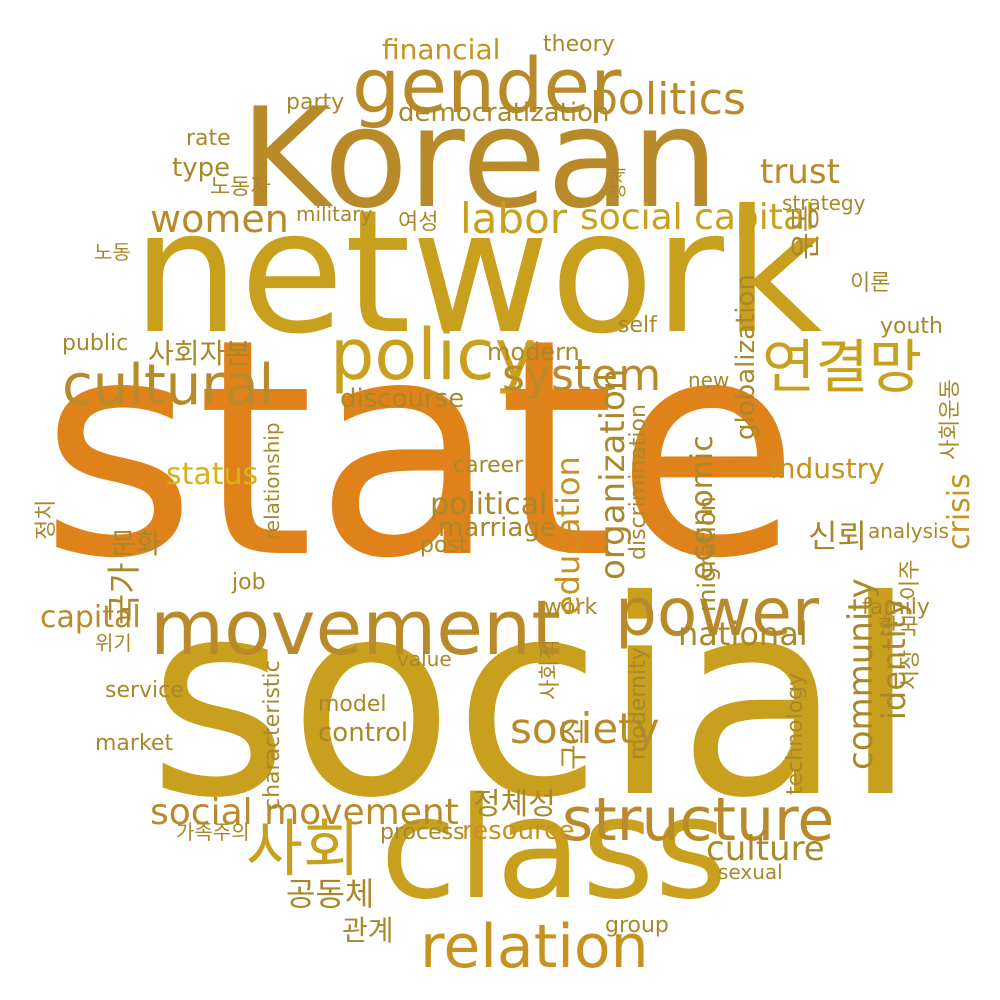 This screenshot has height=1000, width=1000. I want to click on word-k-gyeongje: 경제, so click(618, 183).